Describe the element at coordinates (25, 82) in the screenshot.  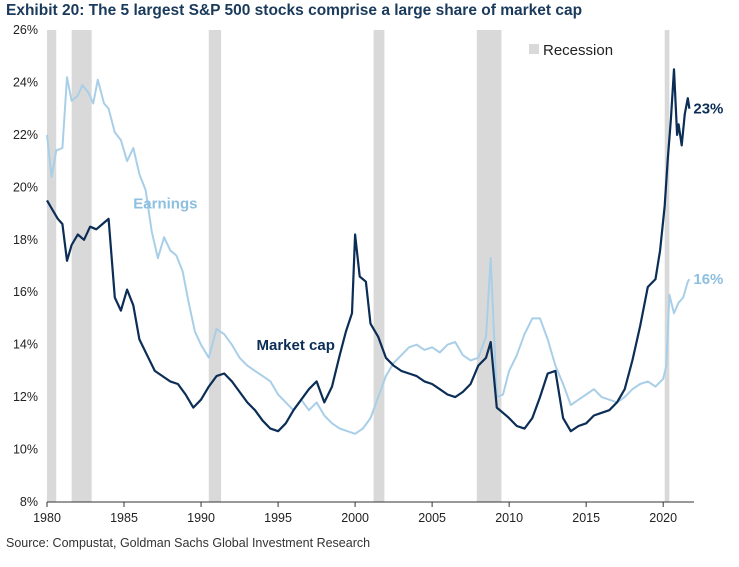
I see `y-tick-label: 24%` at that location.